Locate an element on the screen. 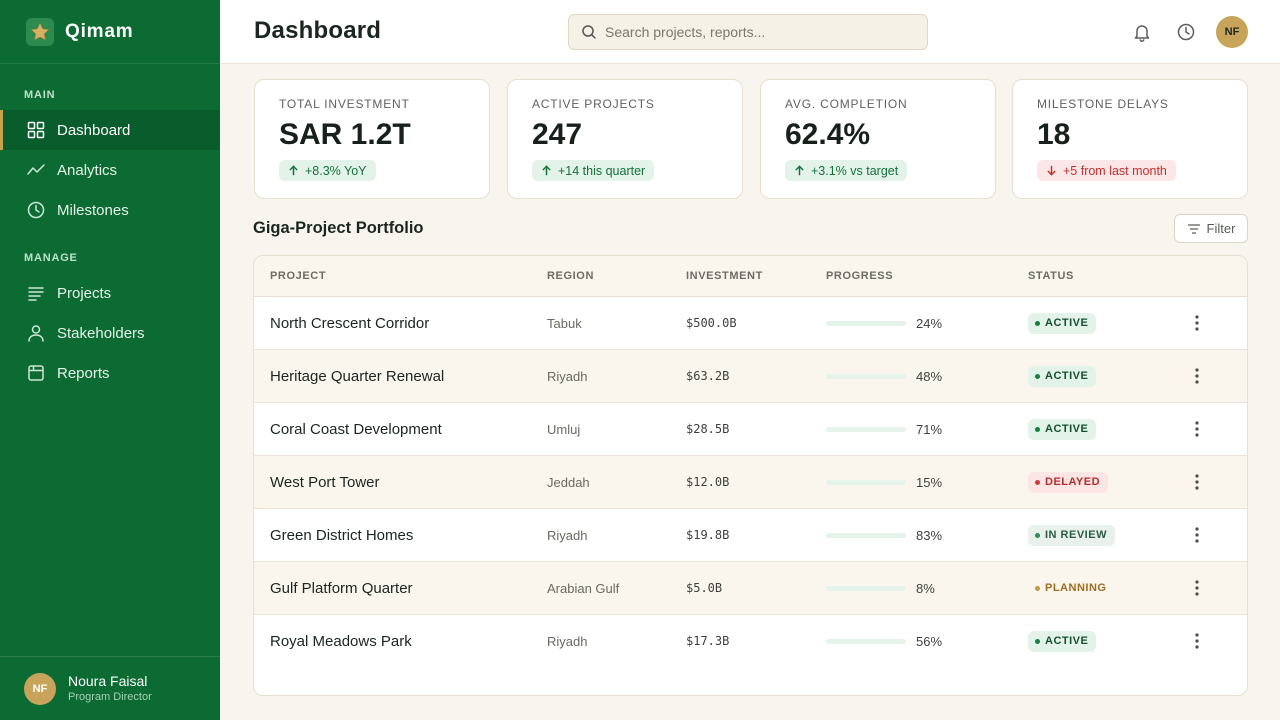  sidebar-item-label: Stakeholders is located at coordinates (101, 333).